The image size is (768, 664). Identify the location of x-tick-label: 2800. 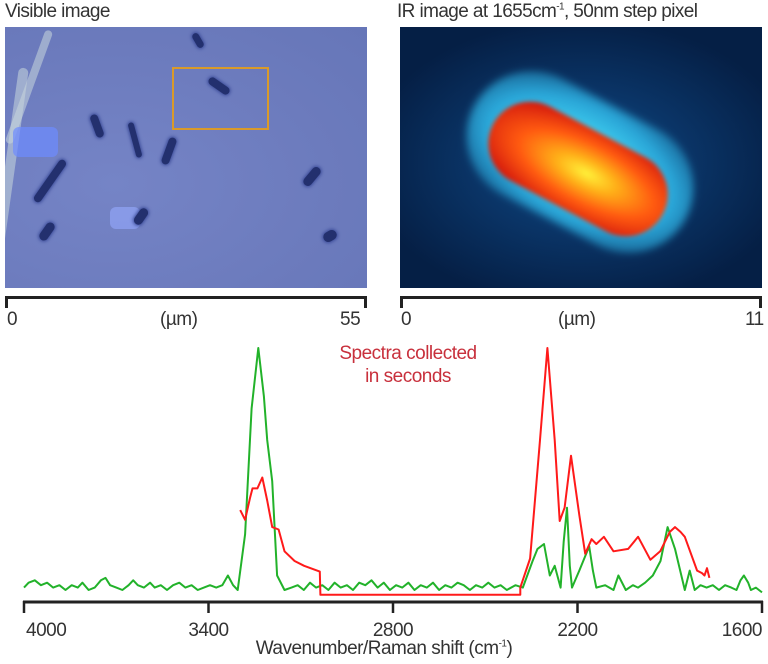
(393, 630).